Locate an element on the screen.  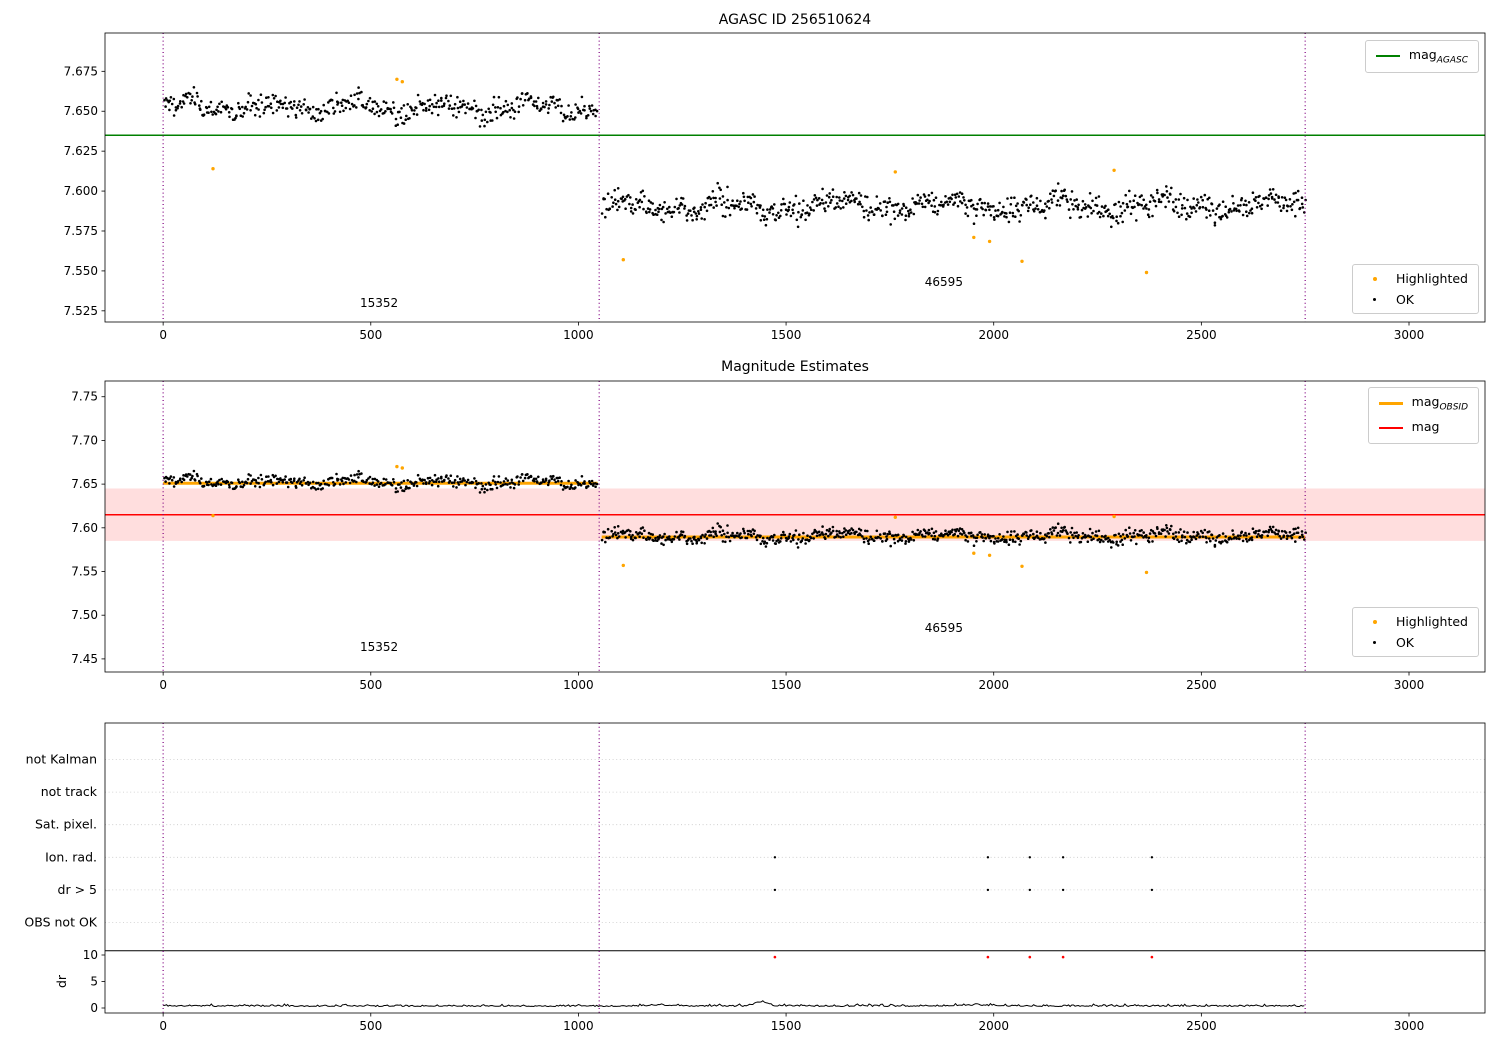
legend-p2-markers: Highlighted OK is located at coordinates (1415, 632).